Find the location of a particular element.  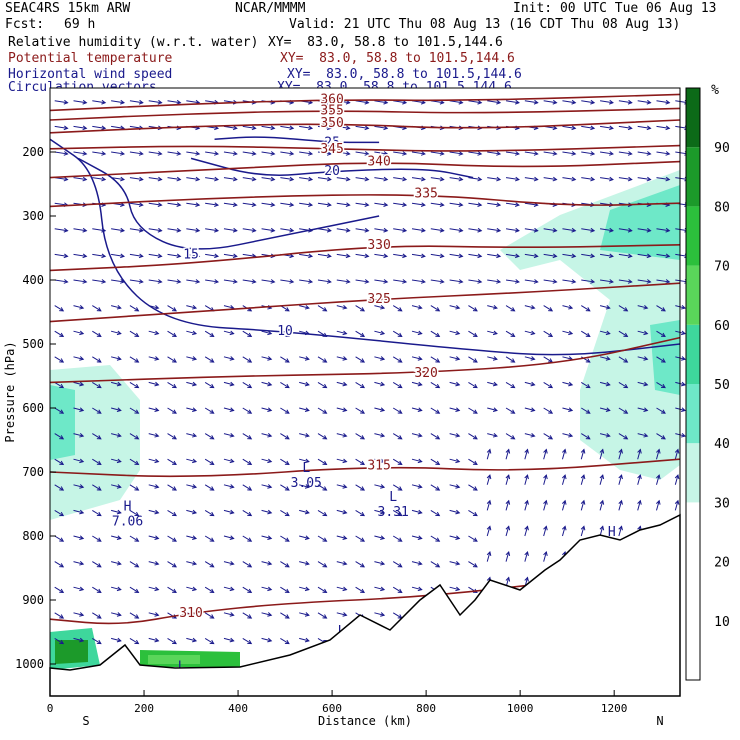

x-tick-label: 200 is located at coordinates (144, 708).